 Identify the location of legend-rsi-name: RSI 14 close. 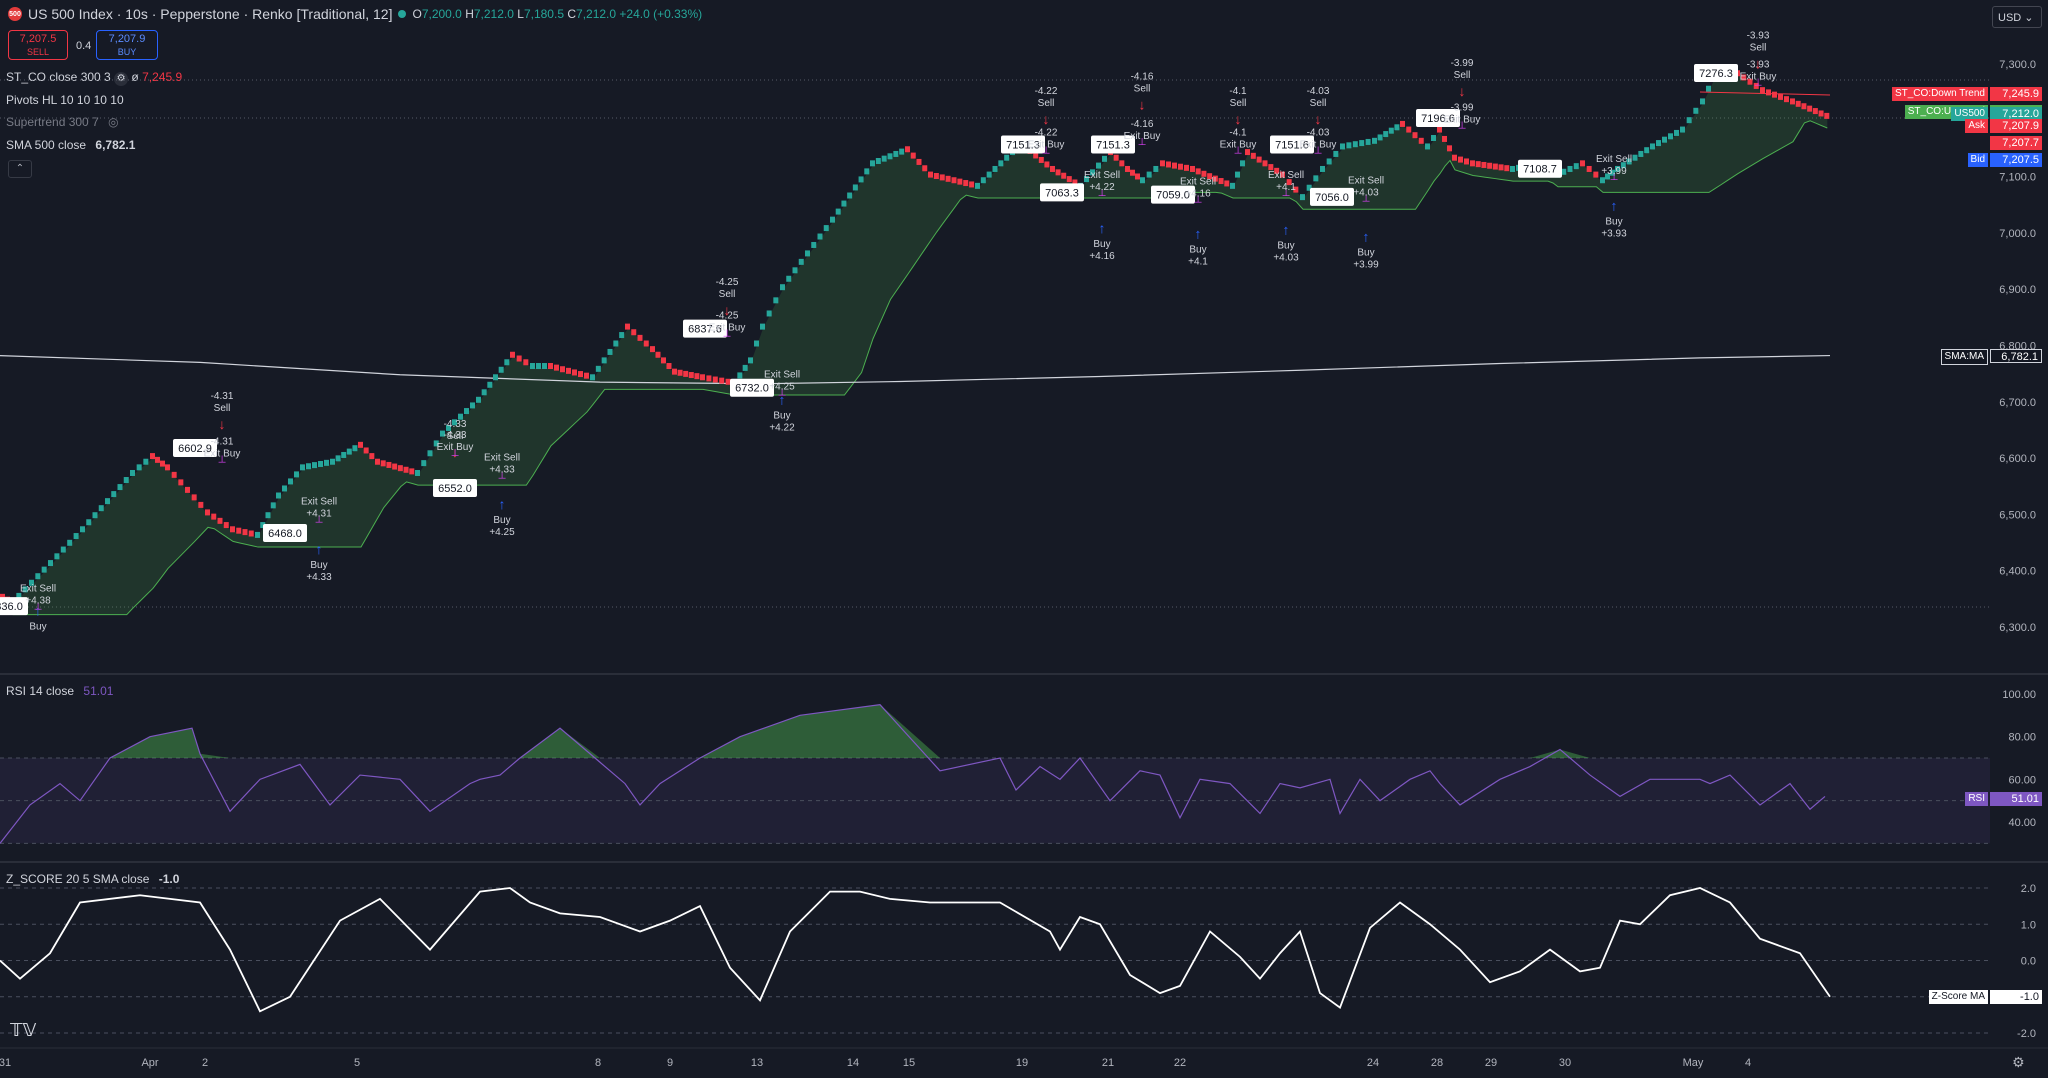
(40, 691).